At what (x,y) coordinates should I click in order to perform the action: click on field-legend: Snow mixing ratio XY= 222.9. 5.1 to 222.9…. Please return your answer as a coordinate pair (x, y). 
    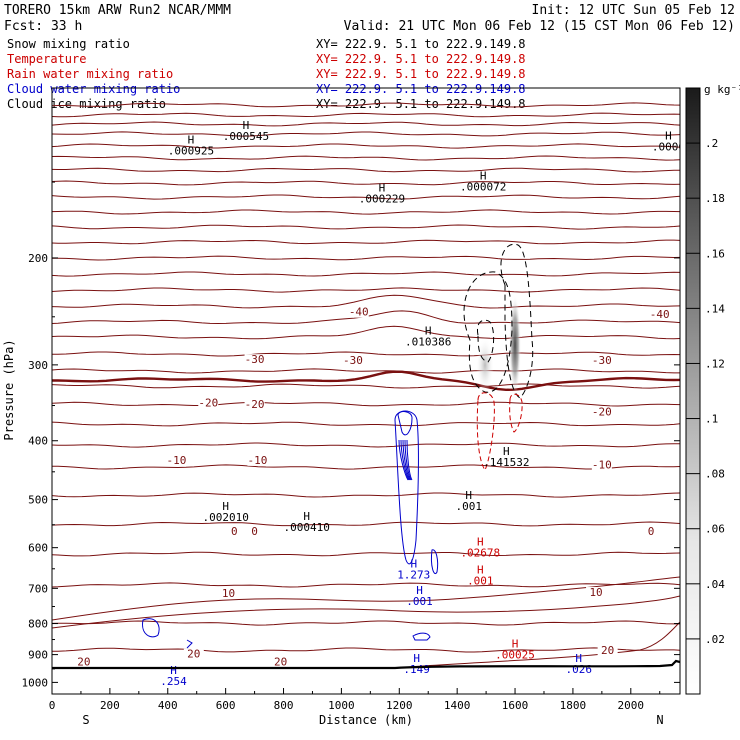
    Looking at the image, I should click on (266, 74).